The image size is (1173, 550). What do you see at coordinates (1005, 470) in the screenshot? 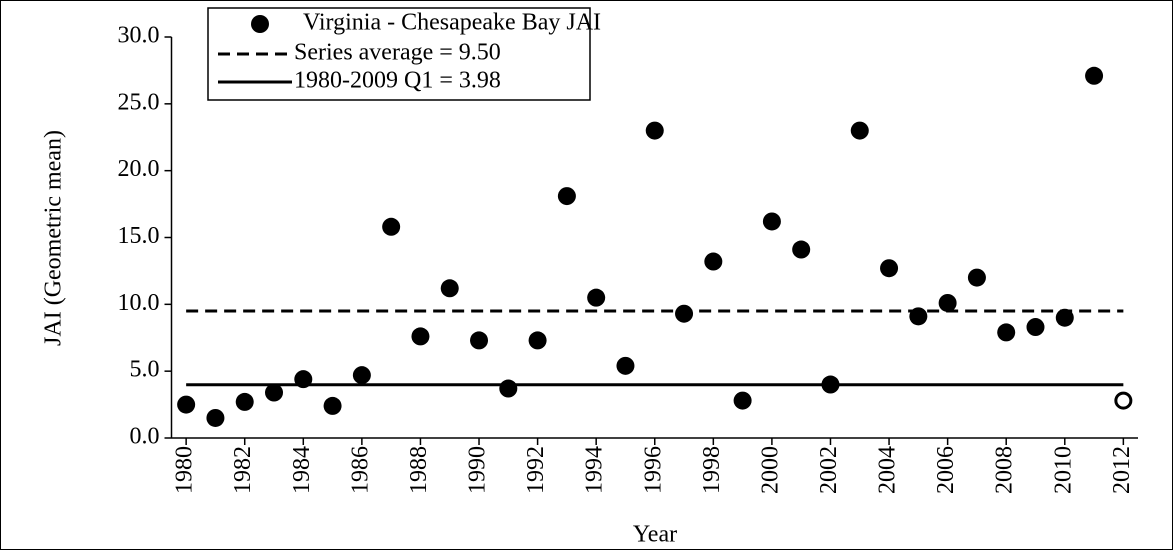
I see `x-tick-label: 2008` at bounding box center [1005, 470].